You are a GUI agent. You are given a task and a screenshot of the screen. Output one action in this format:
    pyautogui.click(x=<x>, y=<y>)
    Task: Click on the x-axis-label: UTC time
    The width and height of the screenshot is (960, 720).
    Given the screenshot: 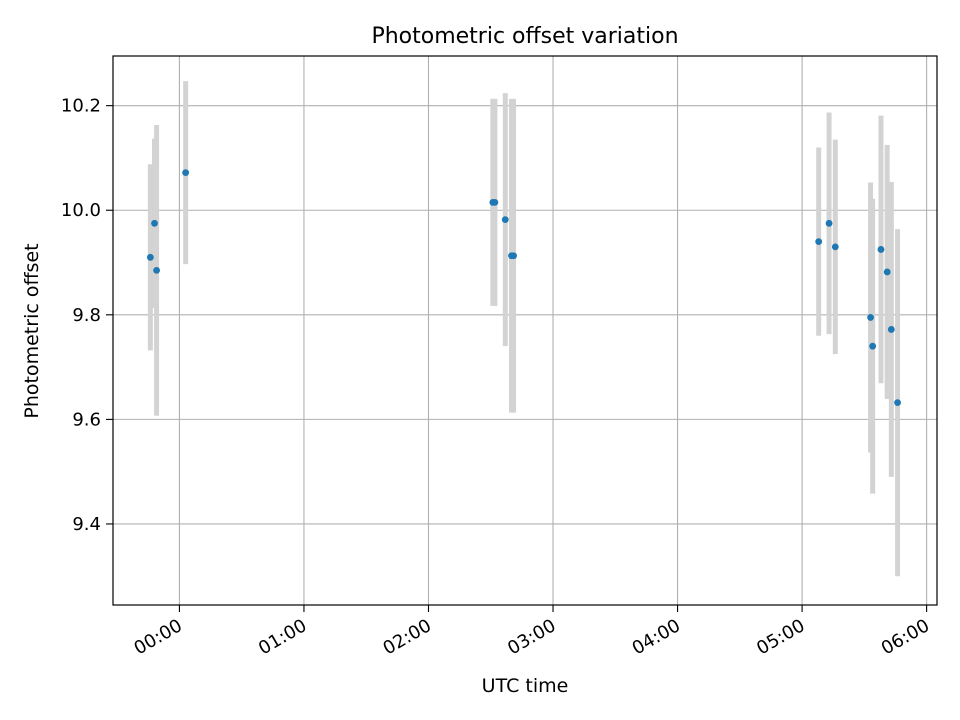 What is the action you would take?
    pyautogui.click(x=525, y=686)
    